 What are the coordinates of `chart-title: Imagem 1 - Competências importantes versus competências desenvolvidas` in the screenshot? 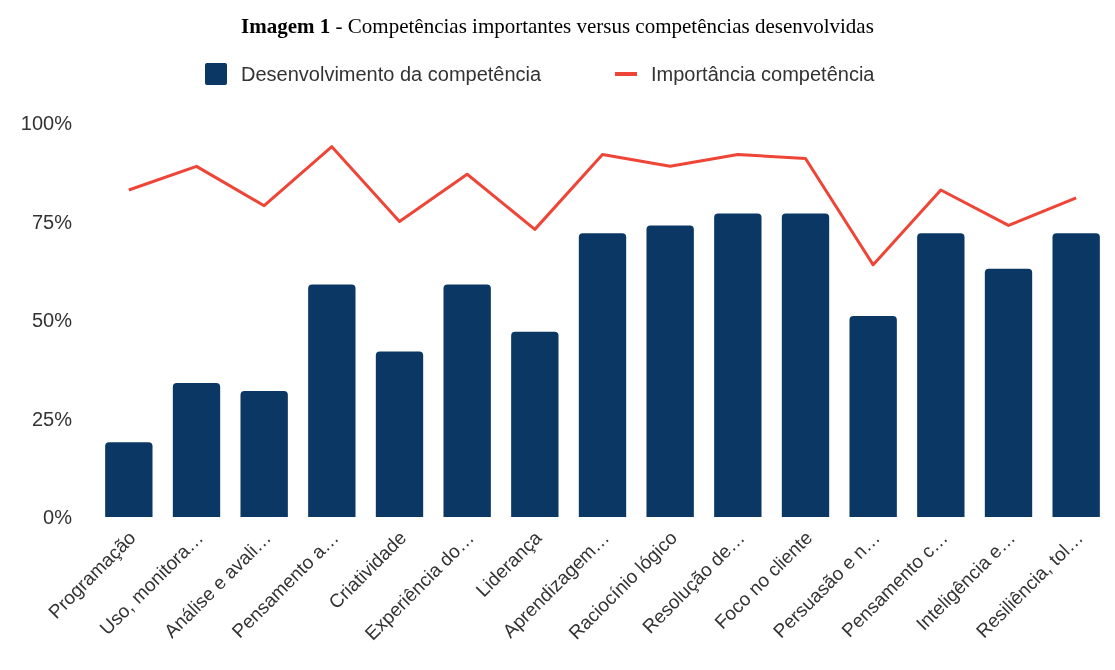 It's located at (557, 26).